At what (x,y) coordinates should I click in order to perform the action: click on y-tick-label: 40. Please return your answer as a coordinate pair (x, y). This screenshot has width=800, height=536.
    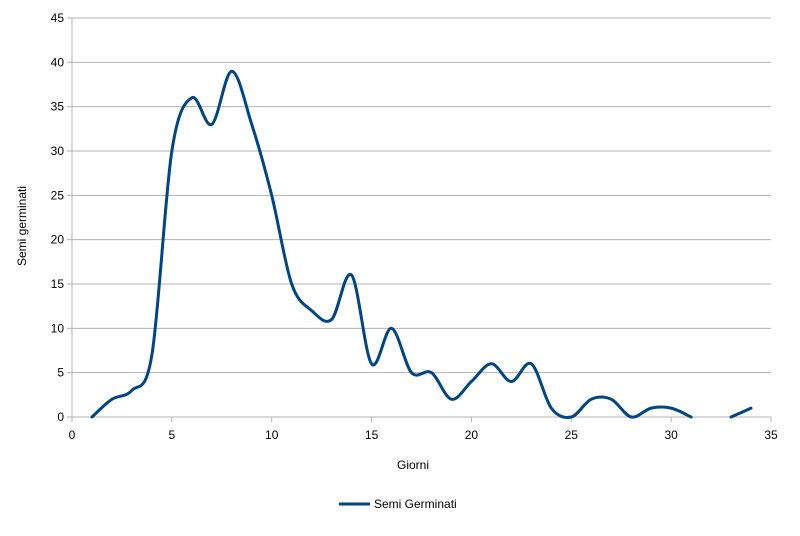
    Looking at the image, I should click on (58, 62).